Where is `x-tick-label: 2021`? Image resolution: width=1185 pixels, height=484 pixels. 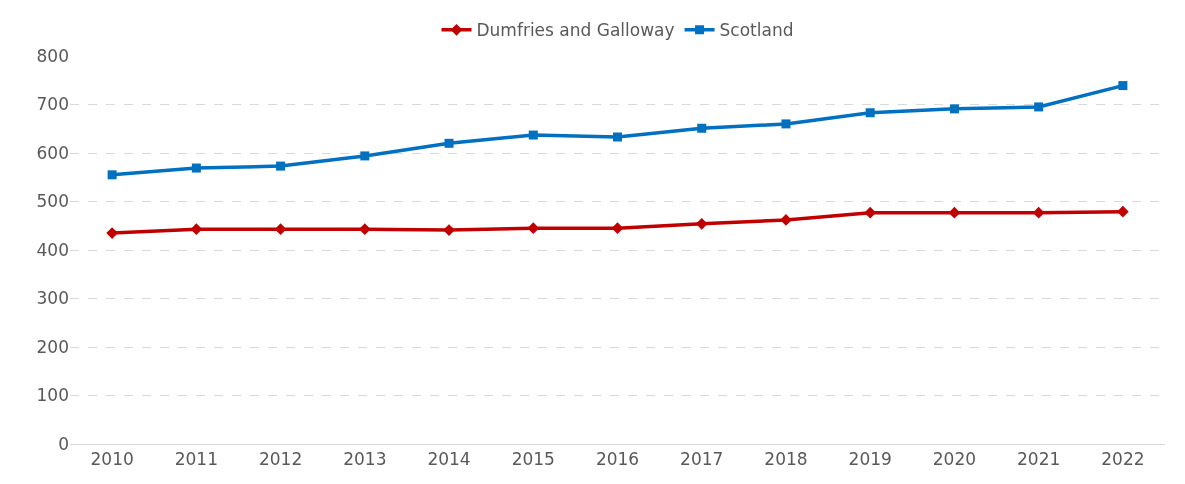
x-tick-label: 2021 is located at coordinates (1039, 459).